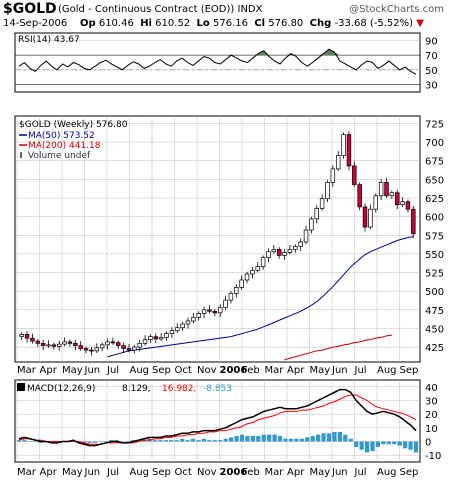 This screenshot has width=460, height=482. Describe the element at coordinates (320, 23) in the screenshot. I see `change-label: Chg` at that location.